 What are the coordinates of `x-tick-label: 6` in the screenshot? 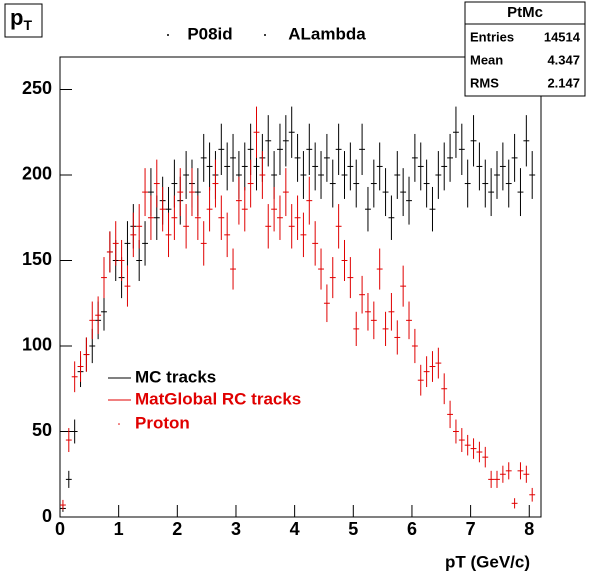 It's located at (412, 529).